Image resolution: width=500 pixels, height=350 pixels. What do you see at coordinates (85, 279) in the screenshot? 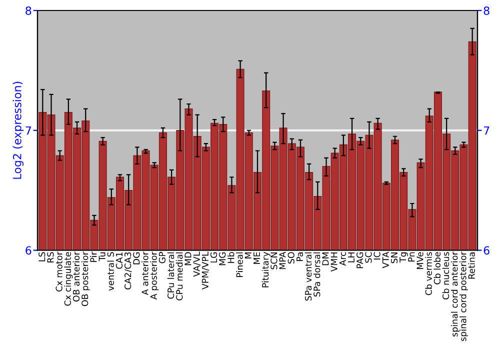
I see `x-tick-label: OB posterior` at bounding box center [85, 279].